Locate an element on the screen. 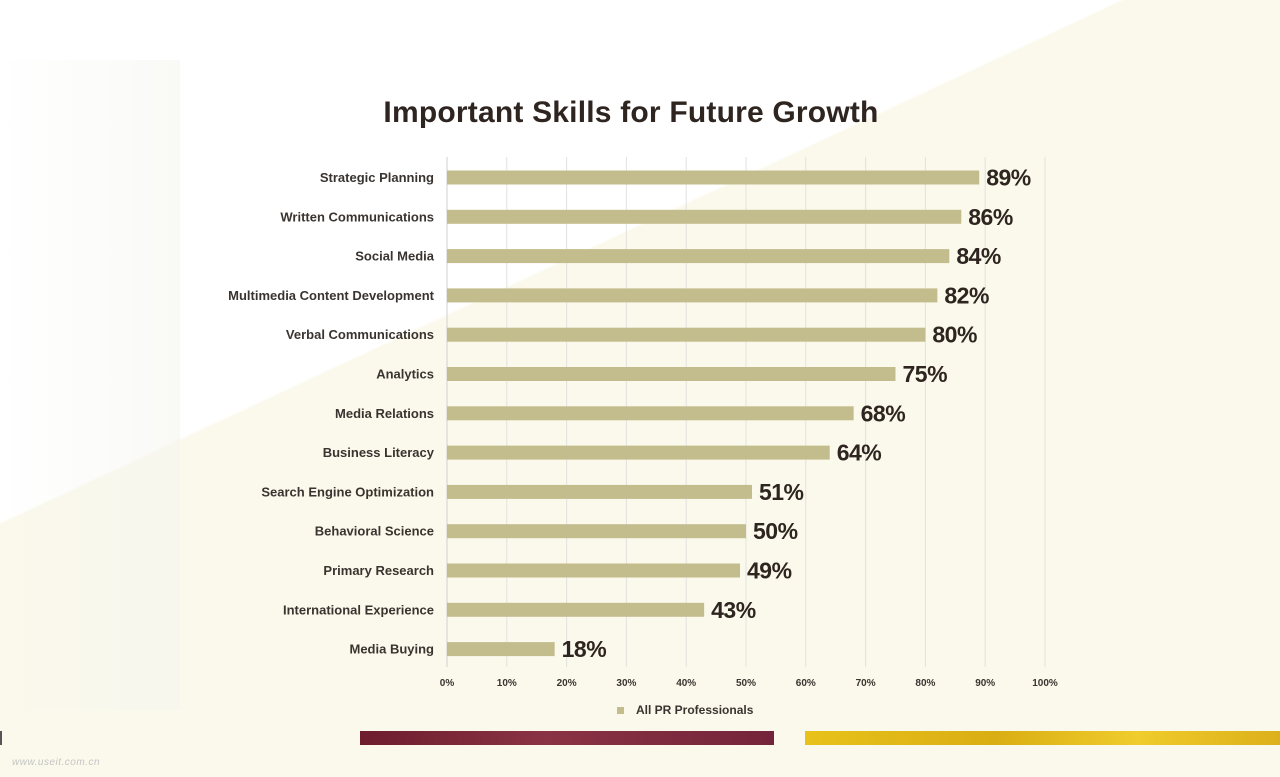  x-tick-label: 10% is located at coordinates (507, 683).